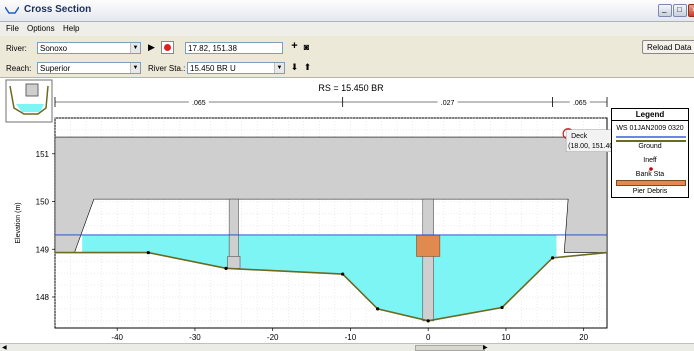 This screenshot has height=351, width=694. Describe the element at coordinates (668, 47) in the screenshot. I see `reload-data-button: Reload Data` at that location.